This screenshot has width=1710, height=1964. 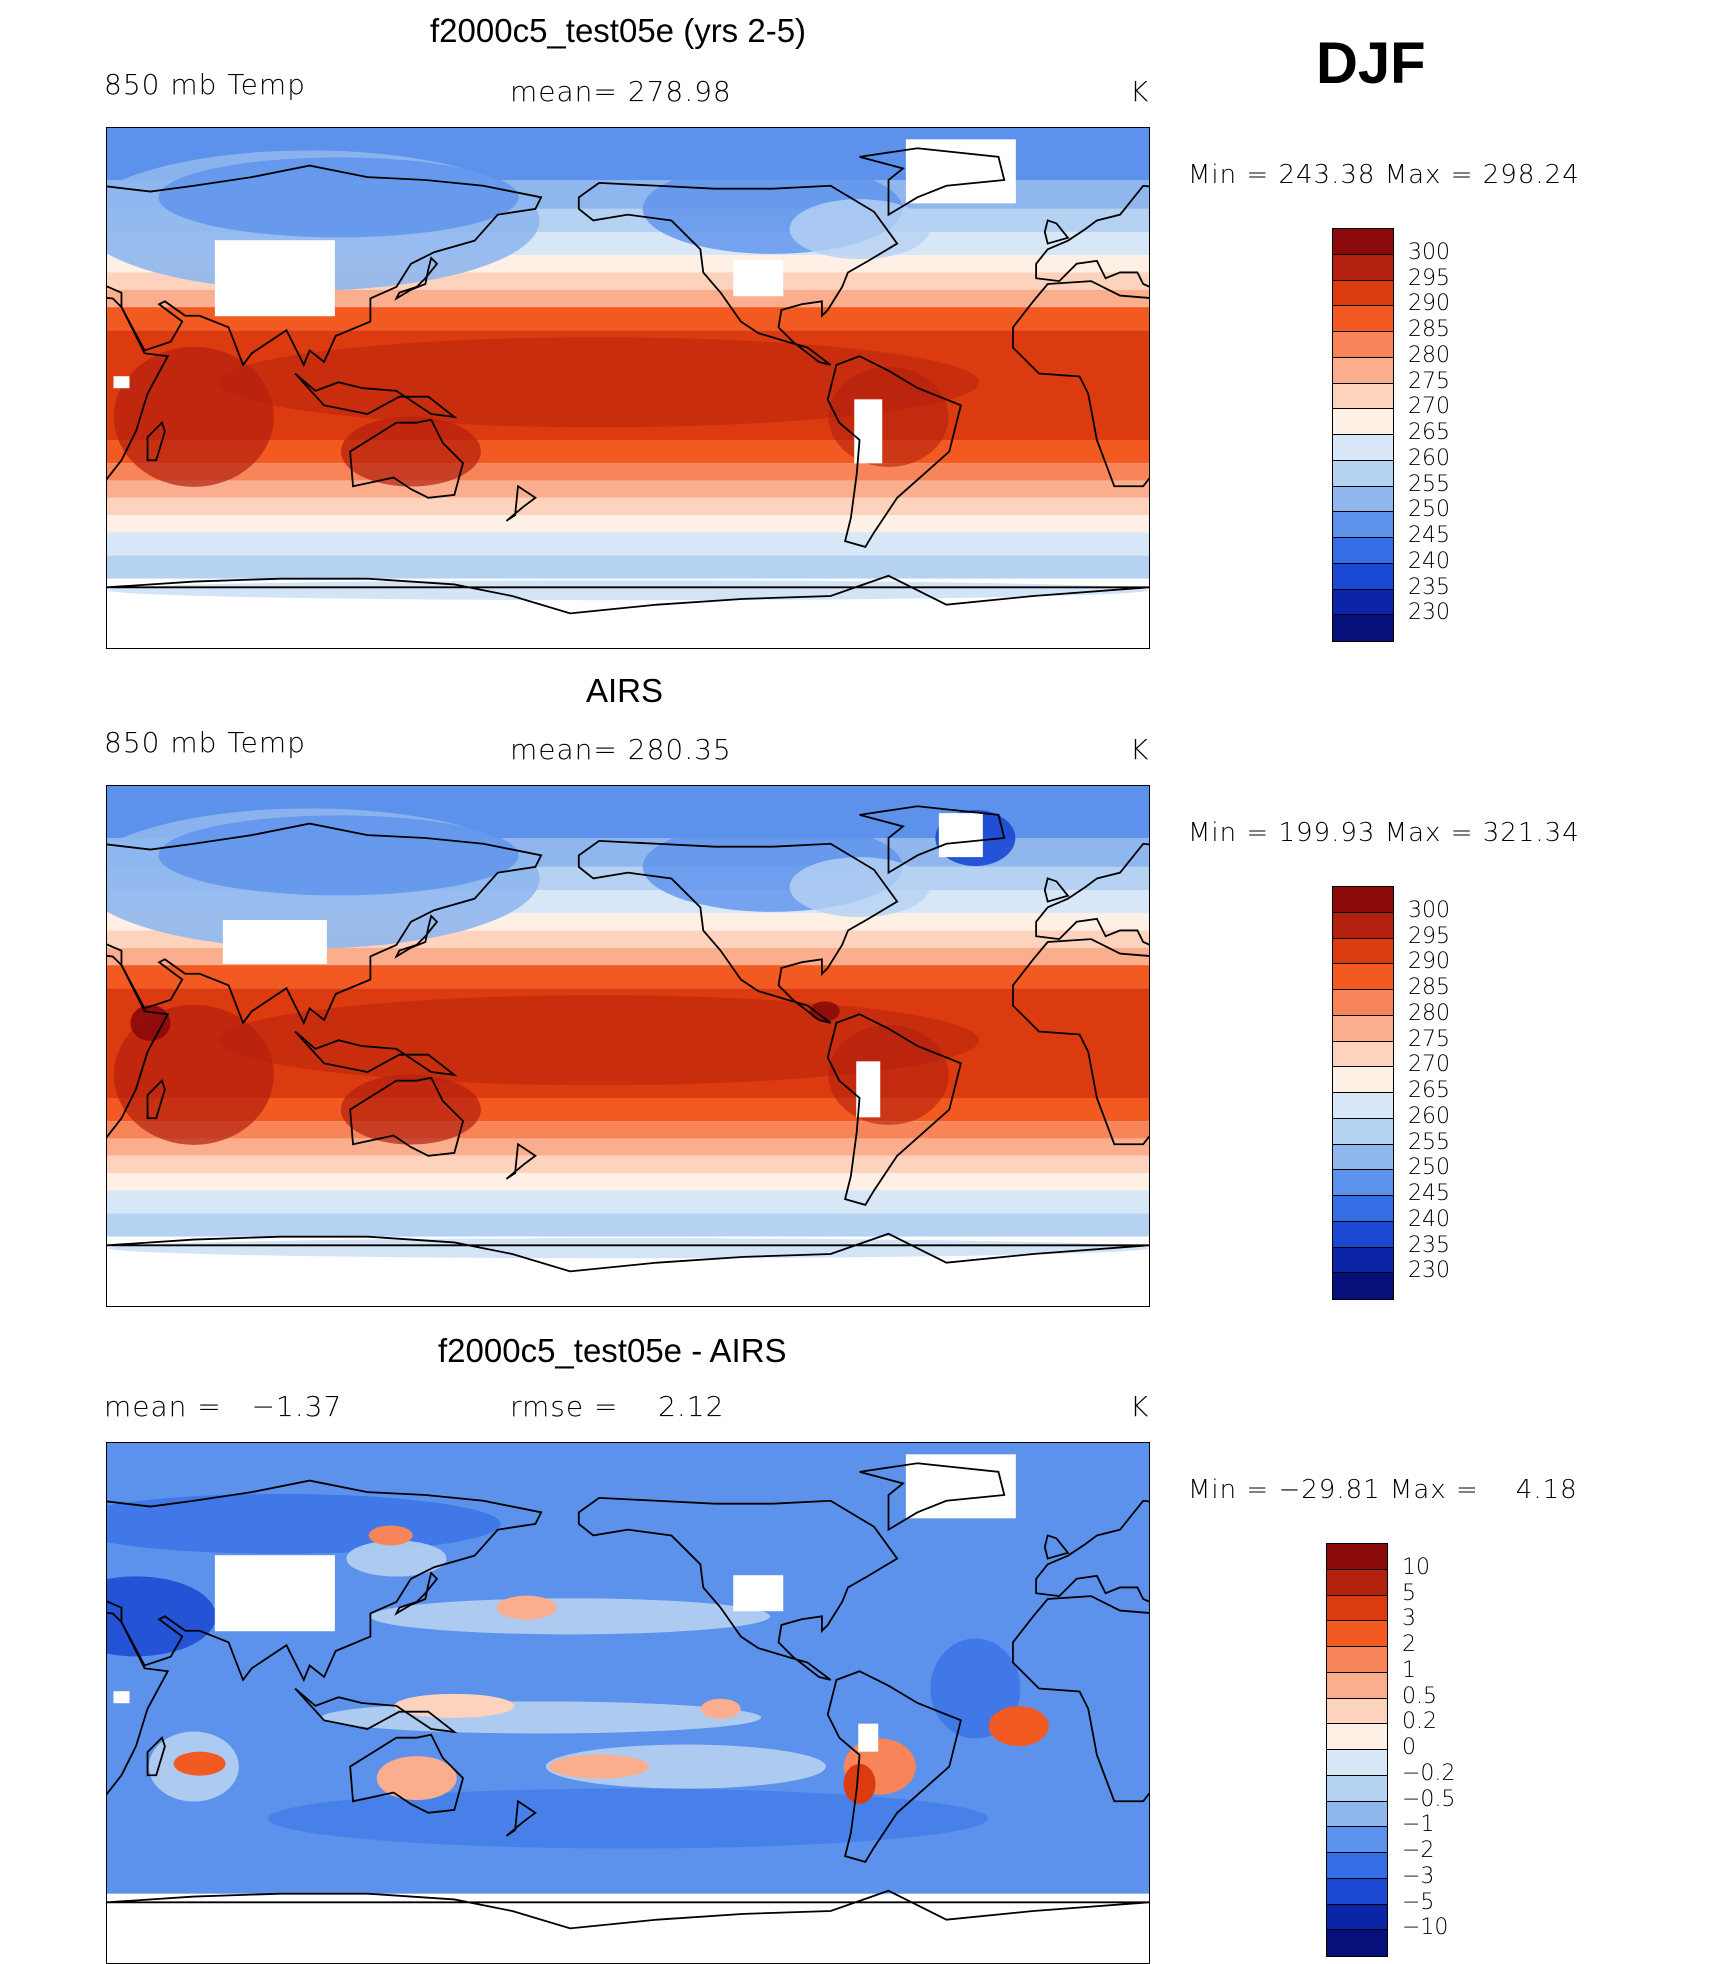 I want to click on colorbar-tick-label: 230, so click(x=1429, y=1271).